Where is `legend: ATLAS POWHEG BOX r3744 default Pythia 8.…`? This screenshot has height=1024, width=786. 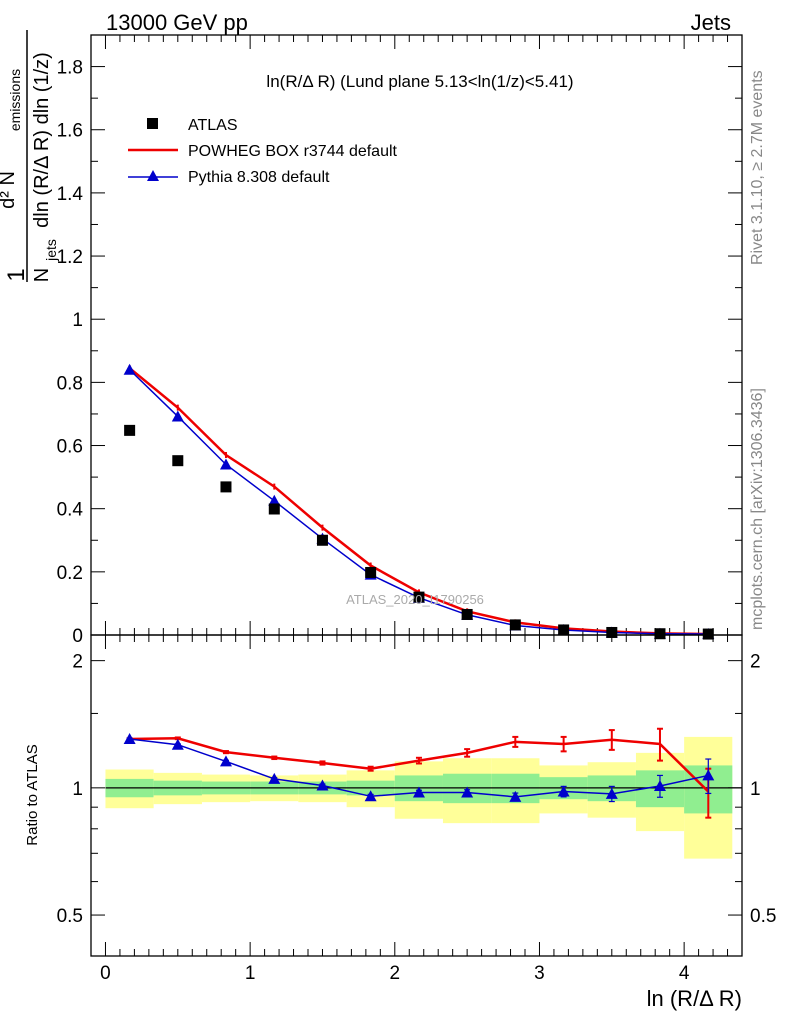 legend: ATLAS POWHEG BOX r3744 default Pythia 8.… is located at coordinates (263, 151).